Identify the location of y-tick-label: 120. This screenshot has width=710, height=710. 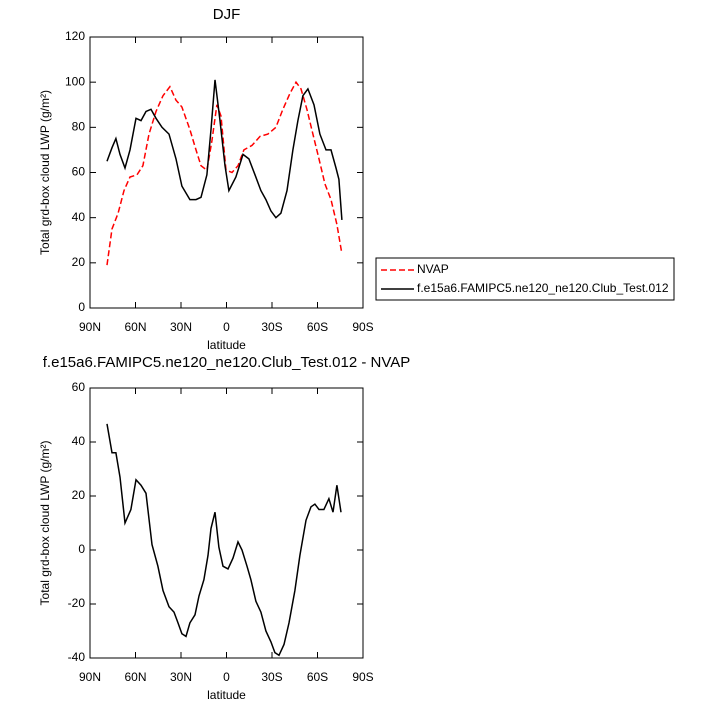
(75, 36).